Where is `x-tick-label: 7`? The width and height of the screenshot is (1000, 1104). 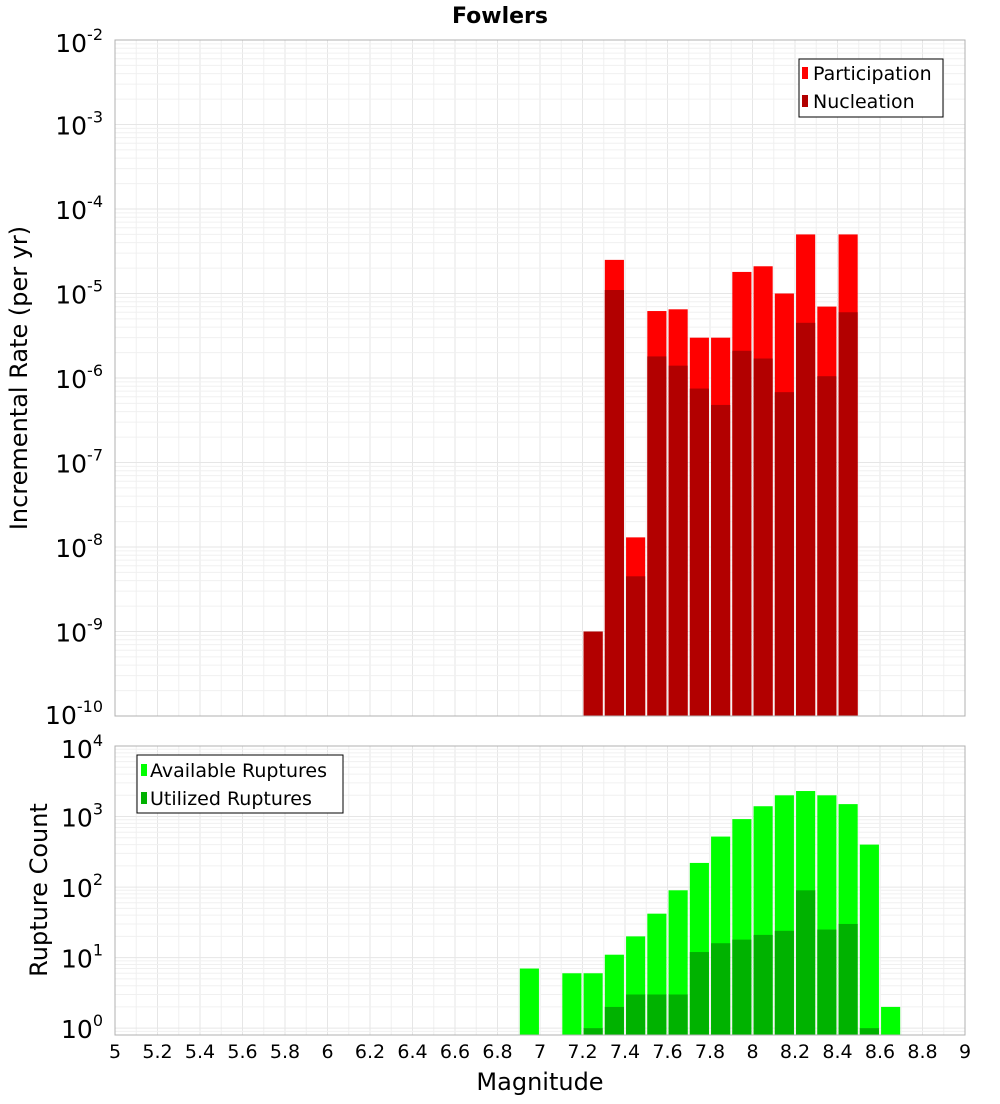
x-tick-label: 7 is located at coordinates (540, 1052).